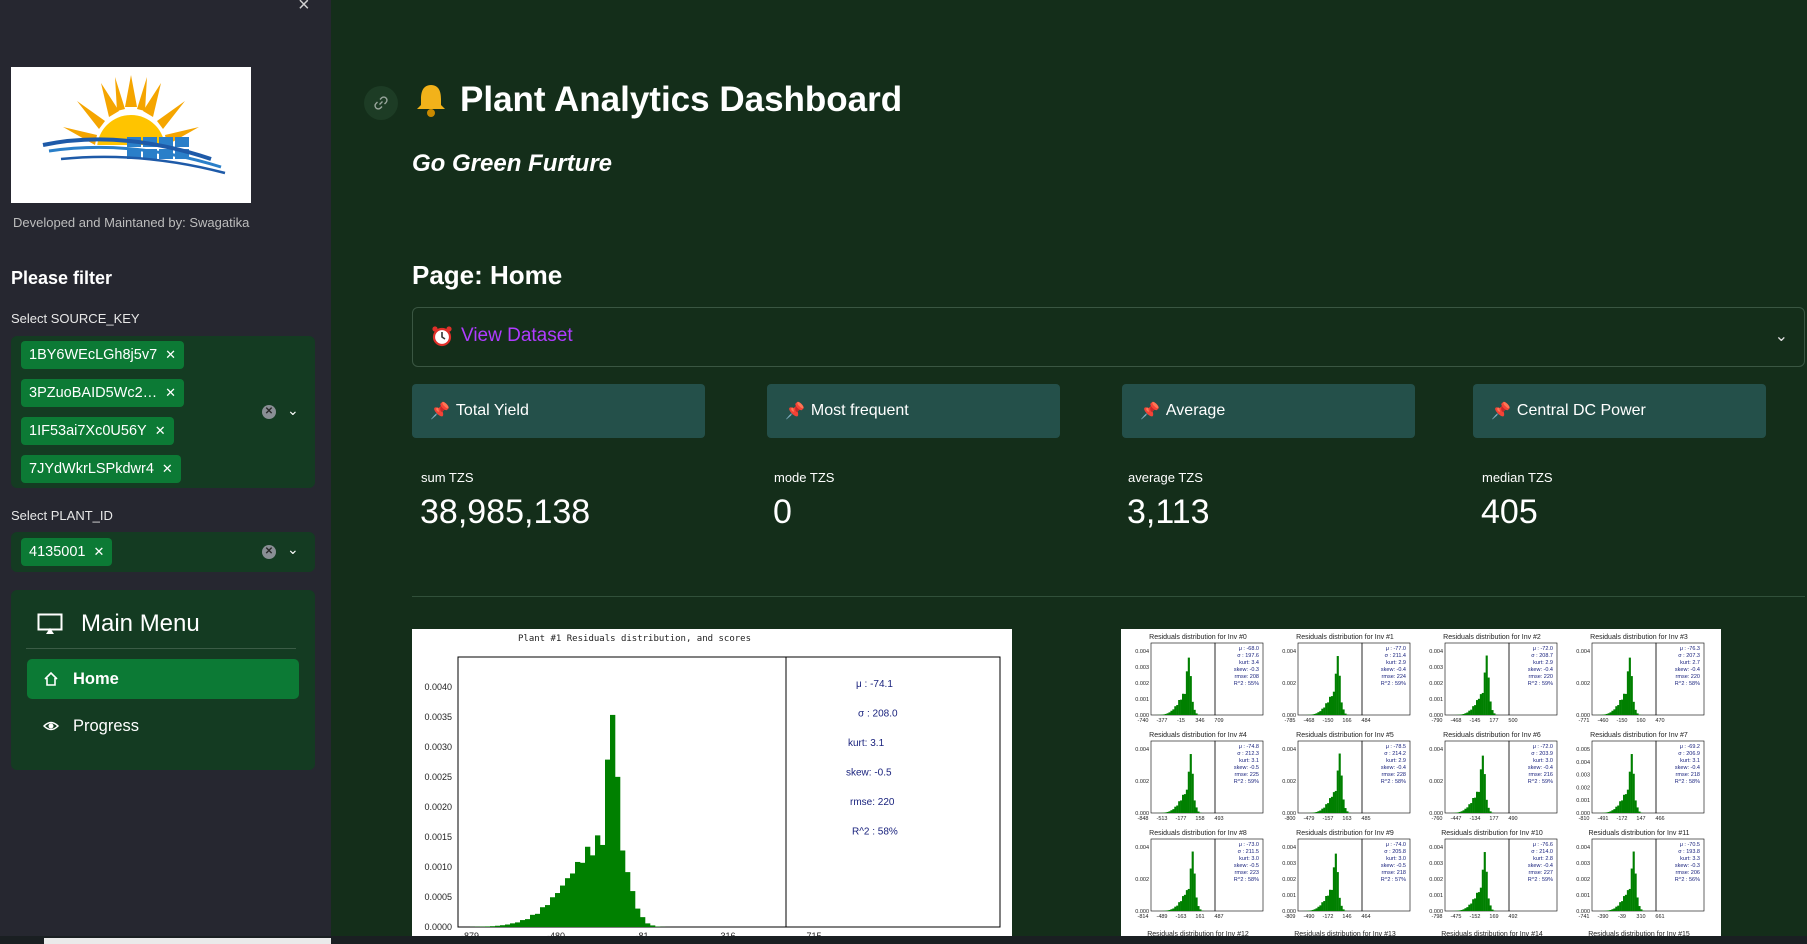  Describe the element at coordinates (163, 726) in the screenshot. I see `menu-item-progress: Progress` at that location.